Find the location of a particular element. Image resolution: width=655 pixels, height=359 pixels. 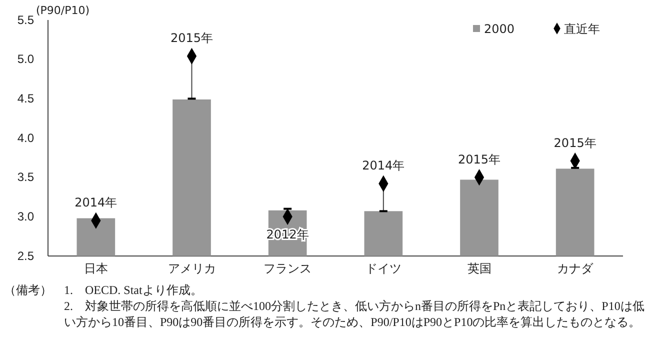

y-tick-label: 3.5 is located at coordinates (25, 177).